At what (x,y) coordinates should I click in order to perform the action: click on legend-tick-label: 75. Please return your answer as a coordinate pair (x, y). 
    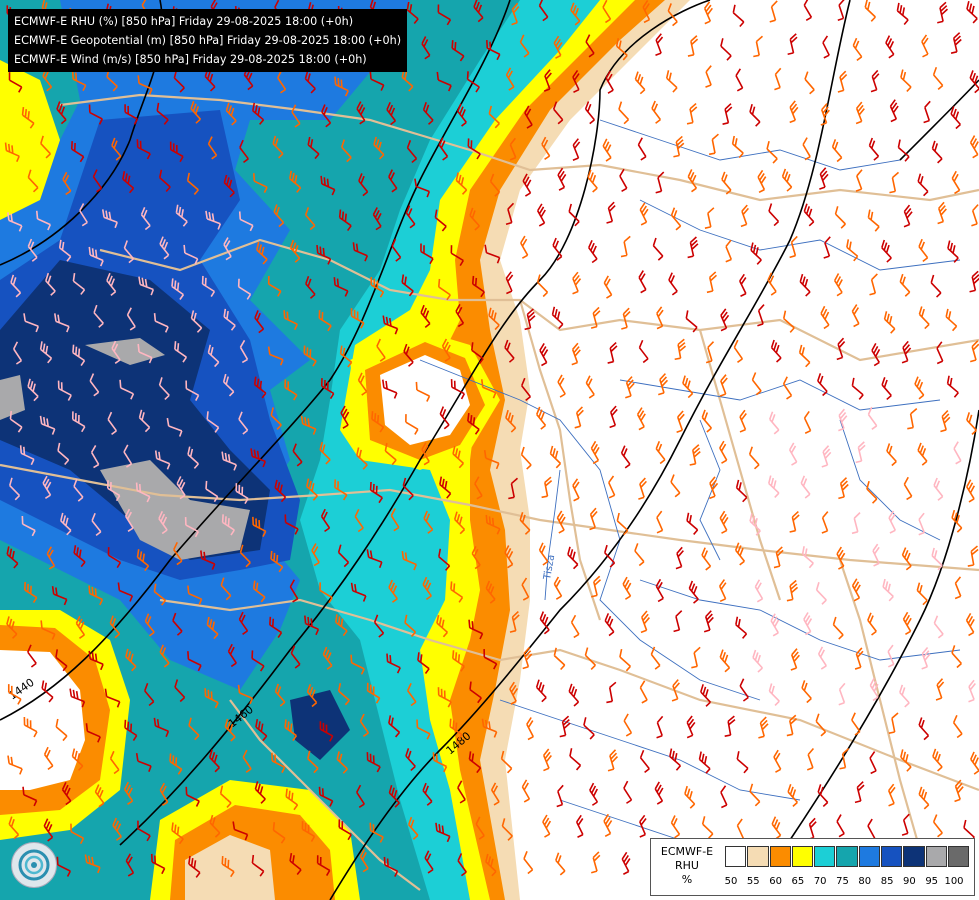
    Looking at the image, I should click on (842, 881).